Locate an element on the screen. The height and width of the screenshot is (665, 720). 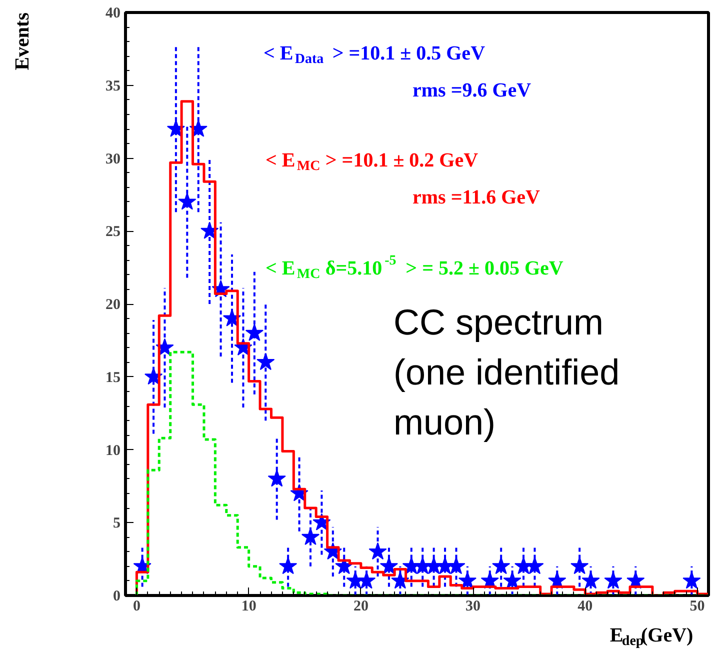
y-tick-label: 5 is located at coordinates (116, 524).